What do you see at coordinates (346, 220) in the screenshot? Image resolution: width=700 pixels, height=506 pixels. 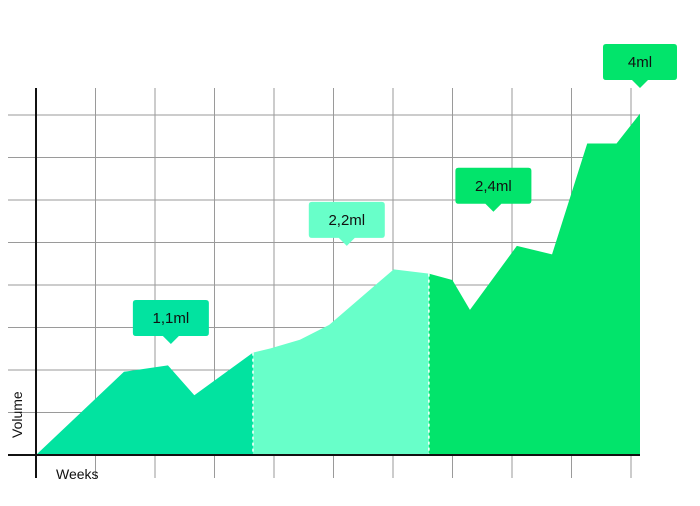 I see `callout-label: 2,2ml` at bounding box center [346, 220].